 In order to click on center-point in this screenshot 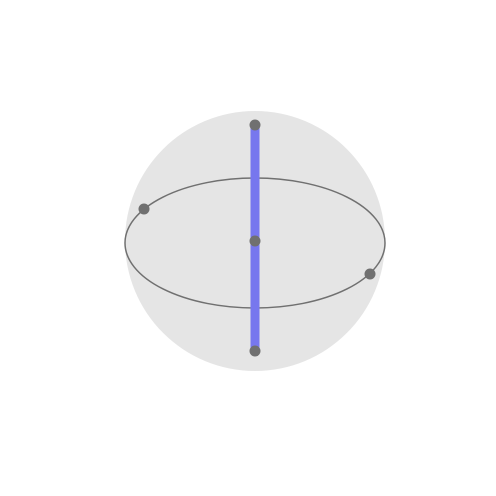, I will do `click(255, 241)`.